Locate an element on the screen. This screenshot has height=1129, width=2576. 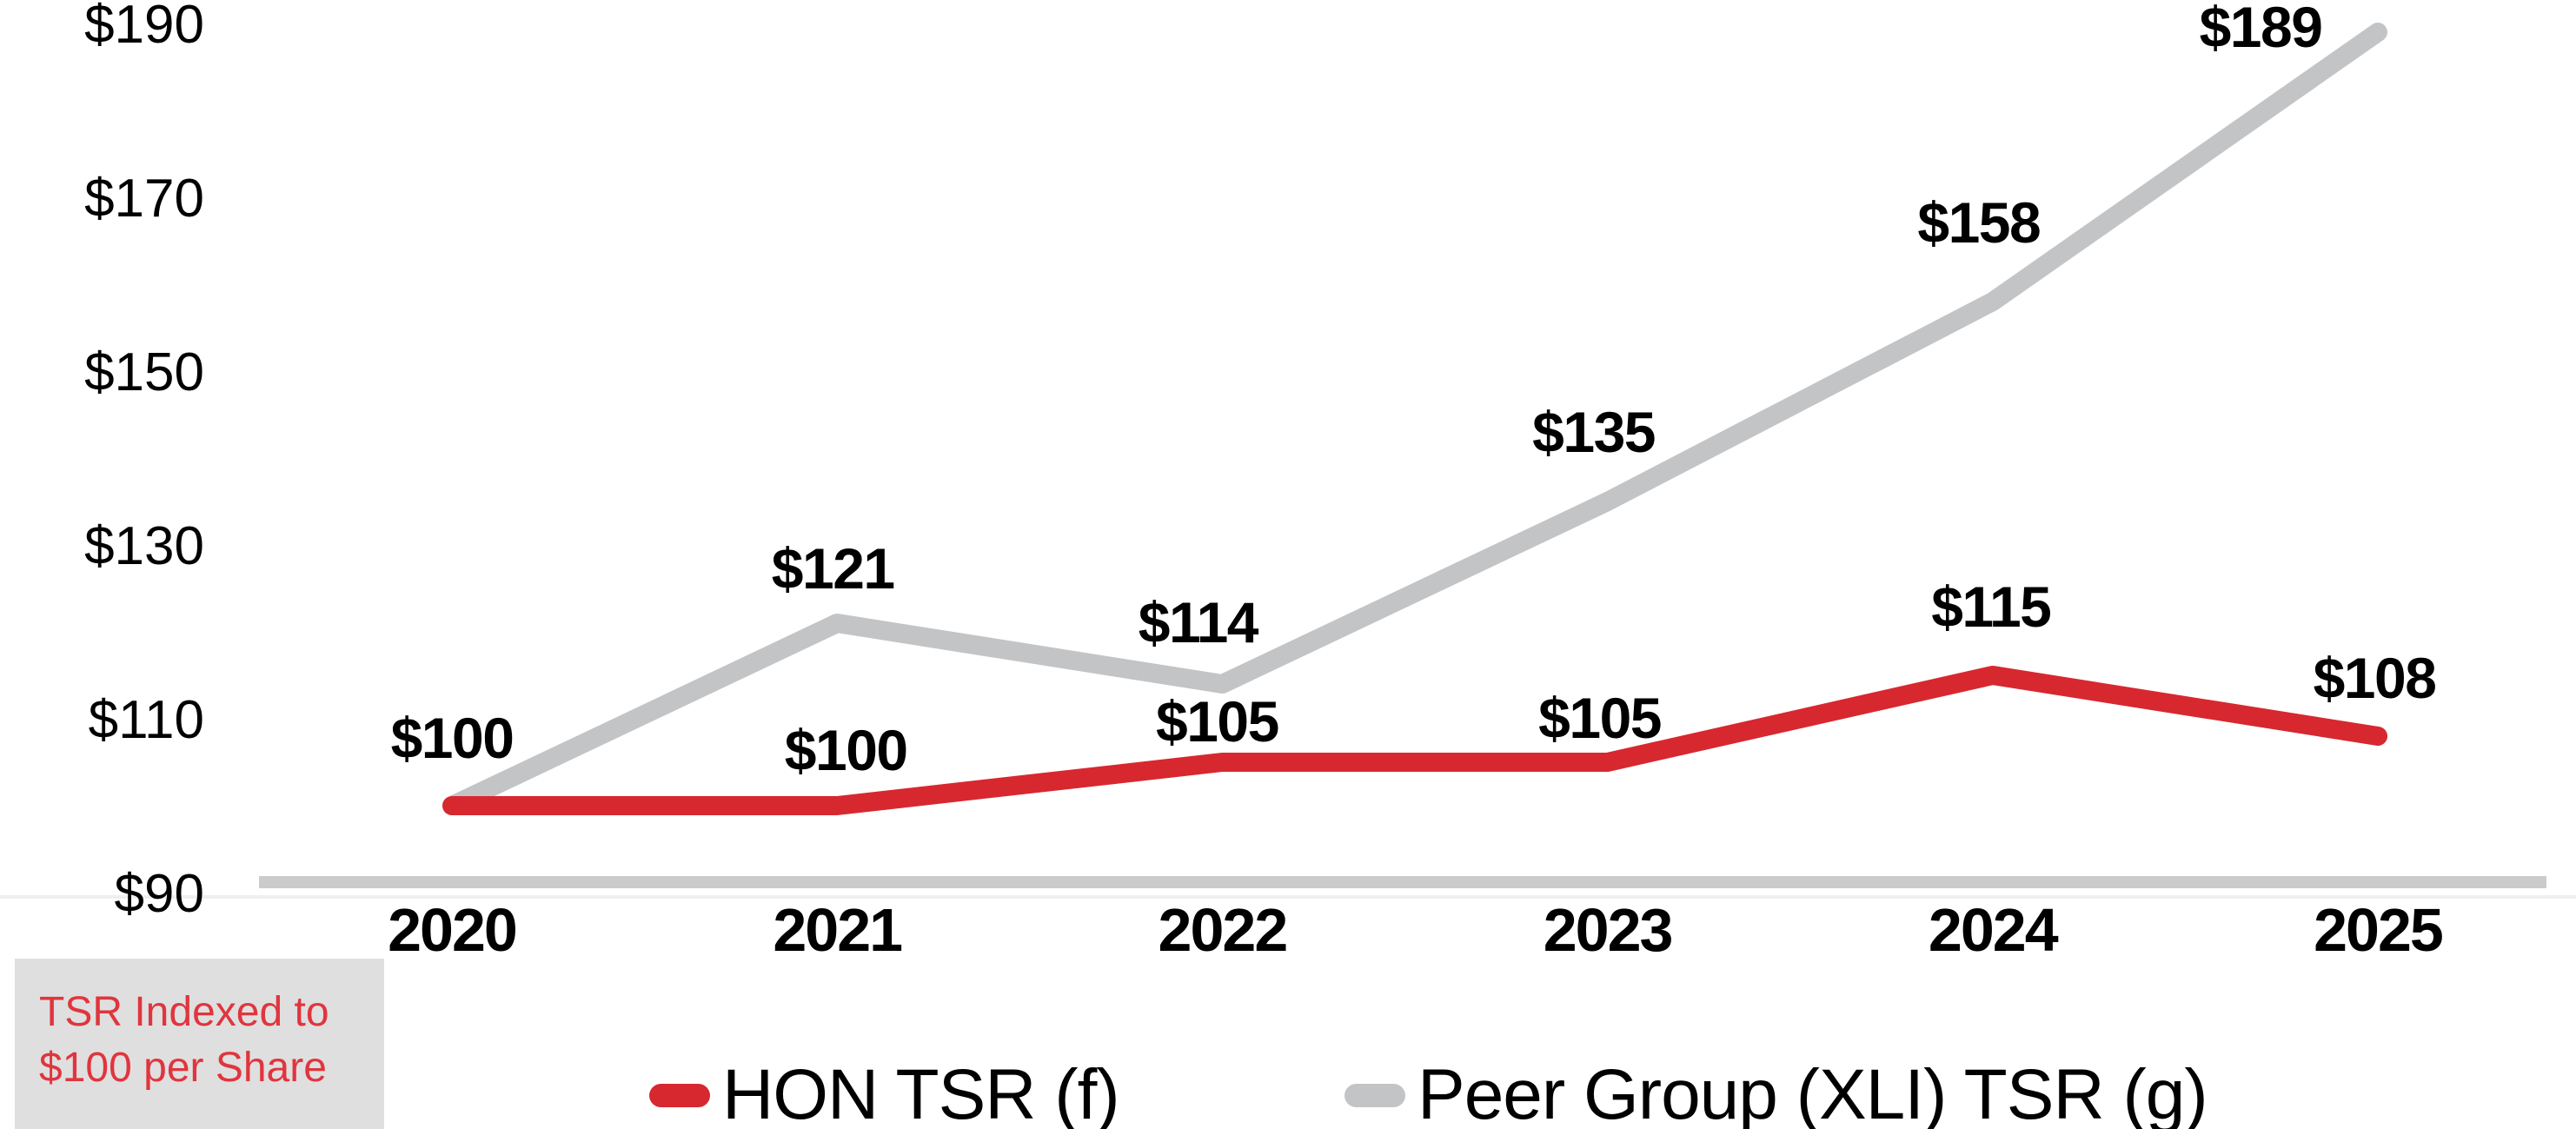
y-tick-label: $130 is located at coordinates (144, 546).